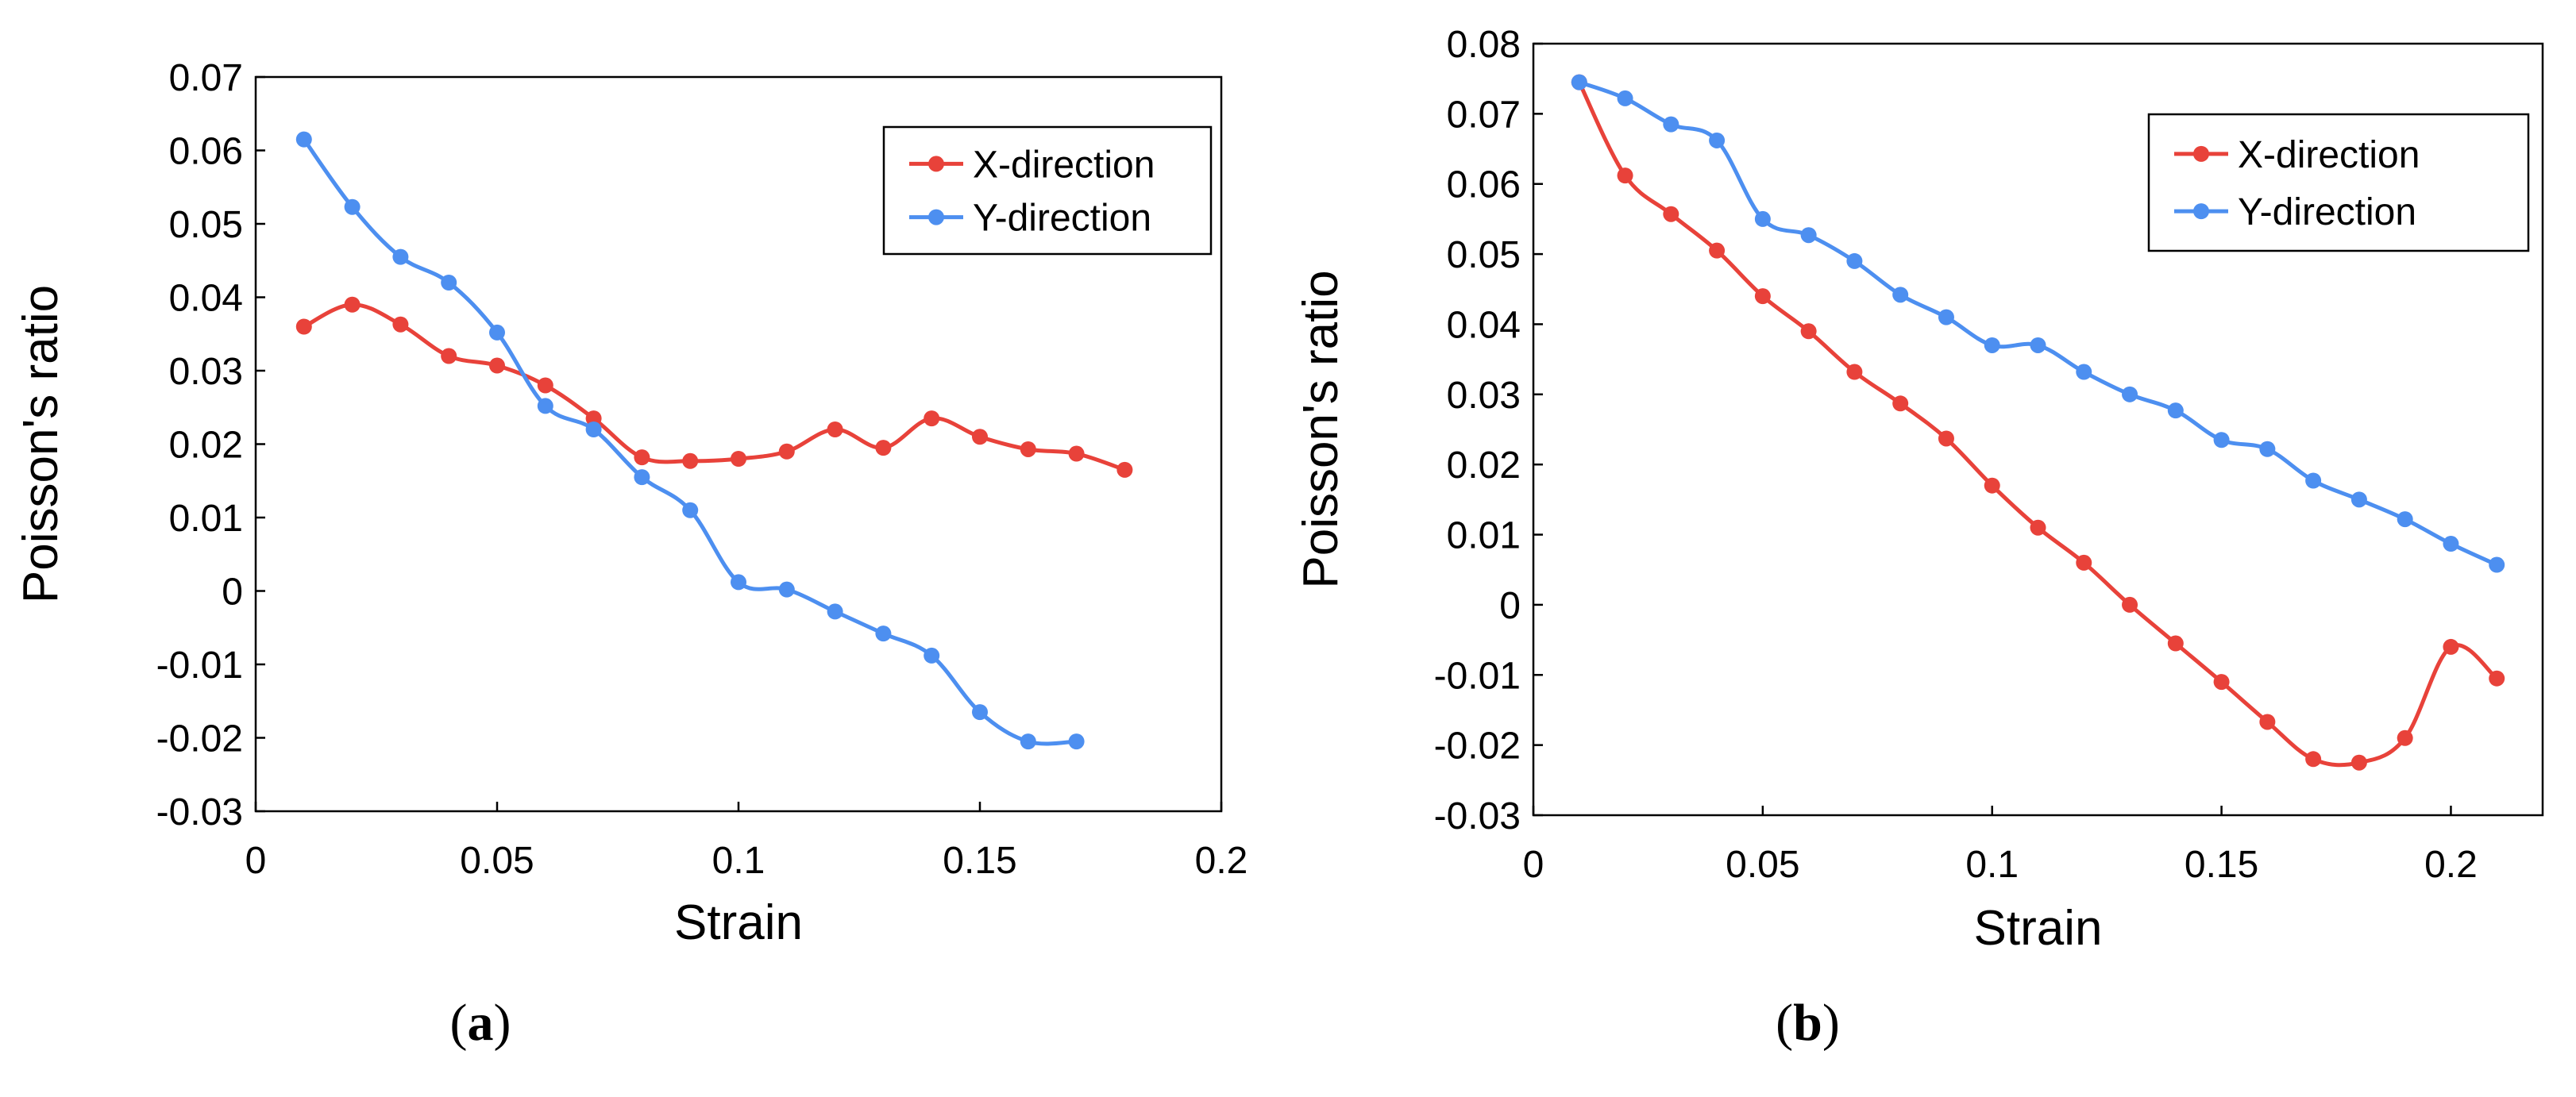  What do you see at coordinates (1477, 747) in the screenshot?
I see `y-tick-label: -0.02` at bounding box center [1477, 747].